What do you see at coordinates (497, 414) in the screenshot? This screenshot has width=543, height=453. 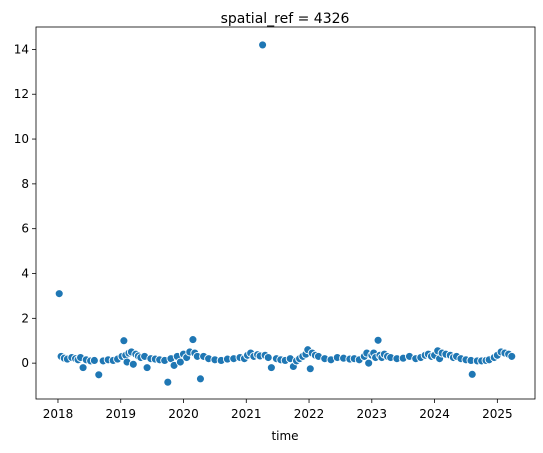 I see `x-tick-label: 2025` at bounding box center [497, 414].